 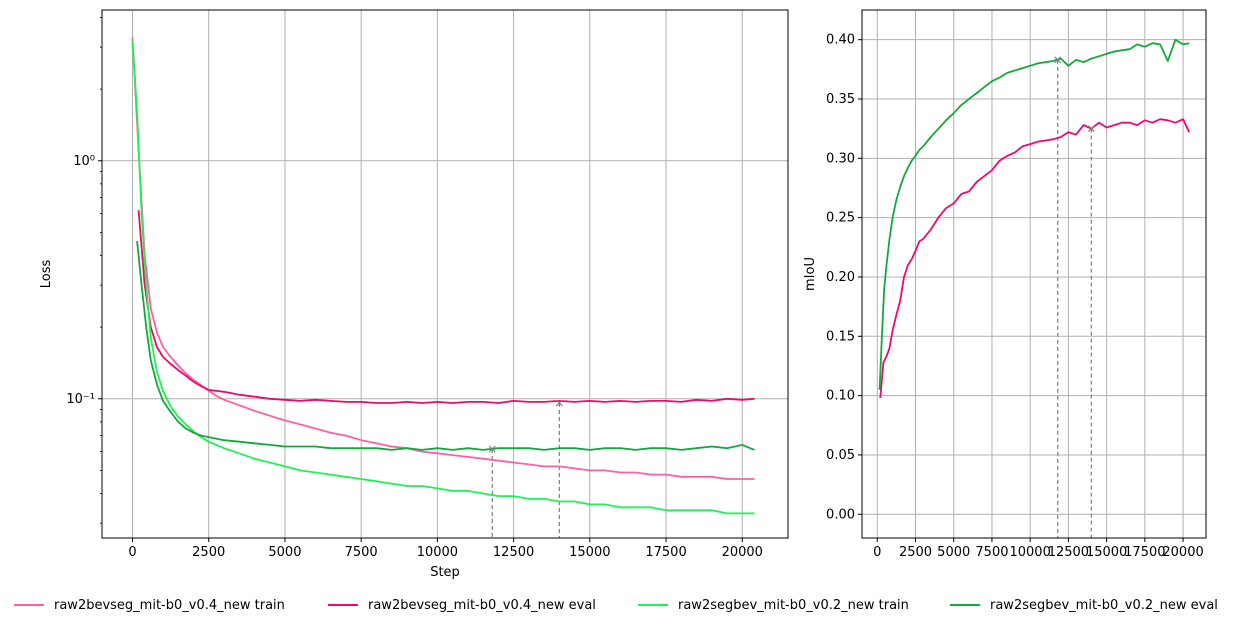 I want to click on y-tick-label: 10⁻¹, so click(x=80, y=399).